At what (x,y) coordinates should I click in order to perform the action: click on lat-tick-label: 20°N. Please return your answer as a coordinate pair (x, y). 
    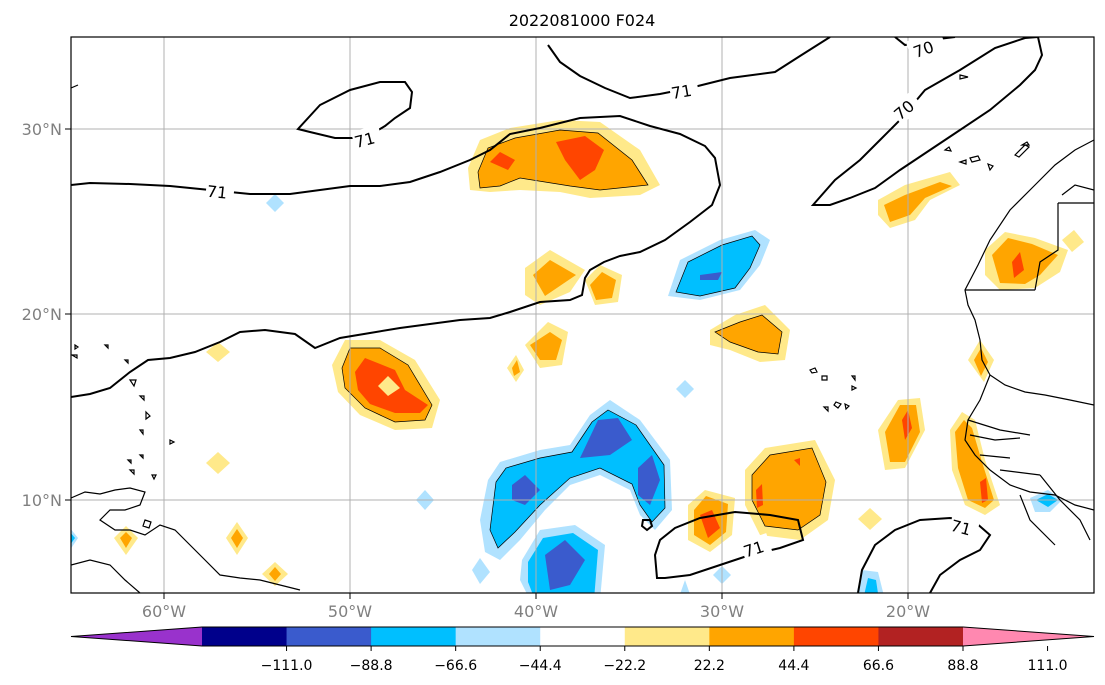
    Looking at the image, I should click on (42, 314).